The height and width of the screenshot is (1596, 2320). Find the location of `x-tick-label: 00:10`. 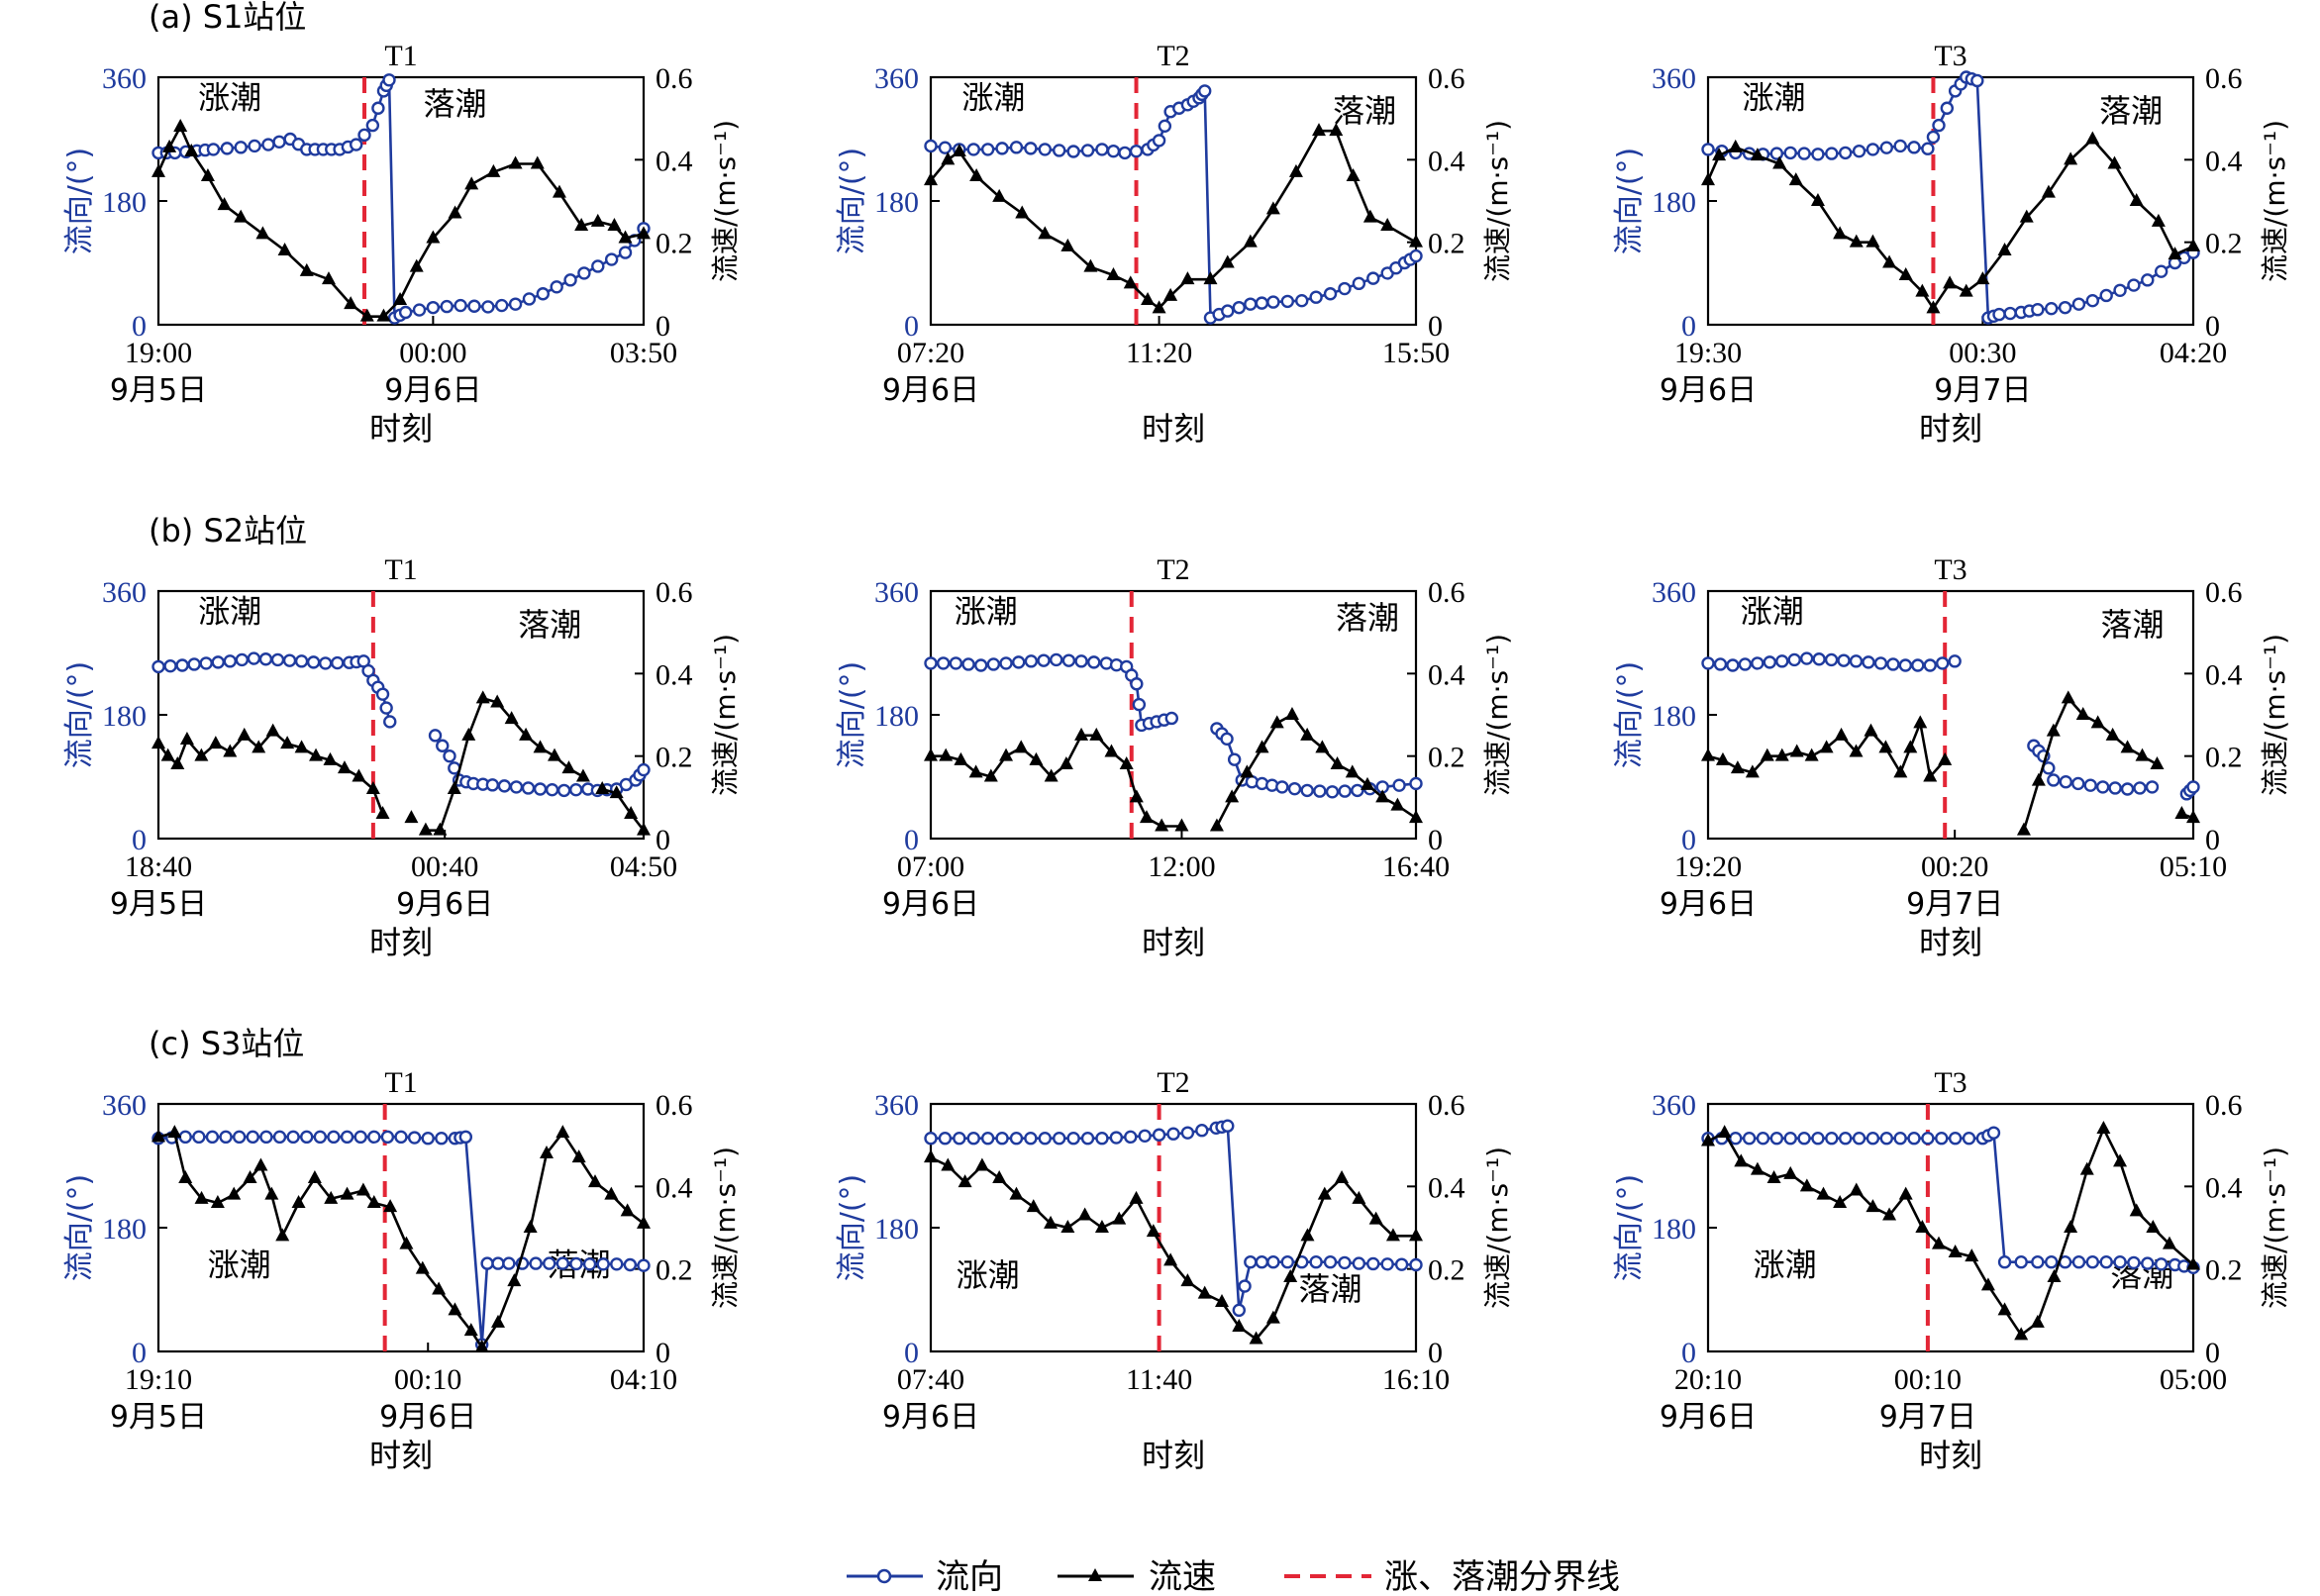

x-tick-label: 00:10 is located at coordinates (1928, 1379).